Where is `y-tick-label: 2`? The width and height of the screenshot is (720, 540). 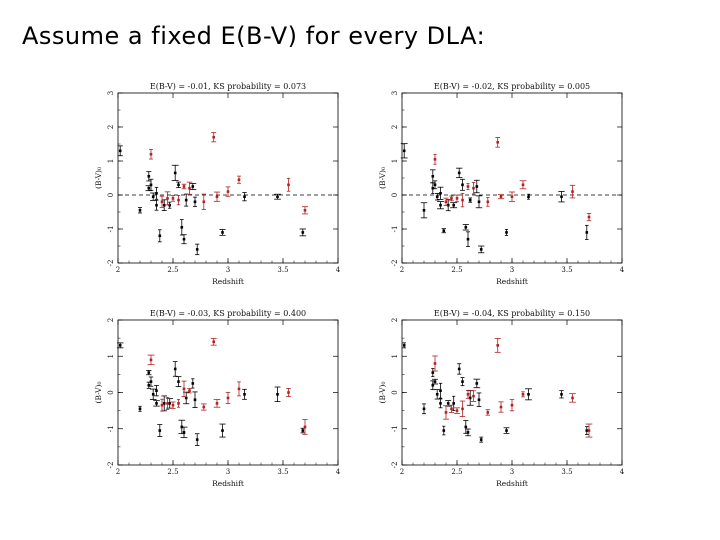 y-tick-label: 2 is located at coordinates (395, 320).